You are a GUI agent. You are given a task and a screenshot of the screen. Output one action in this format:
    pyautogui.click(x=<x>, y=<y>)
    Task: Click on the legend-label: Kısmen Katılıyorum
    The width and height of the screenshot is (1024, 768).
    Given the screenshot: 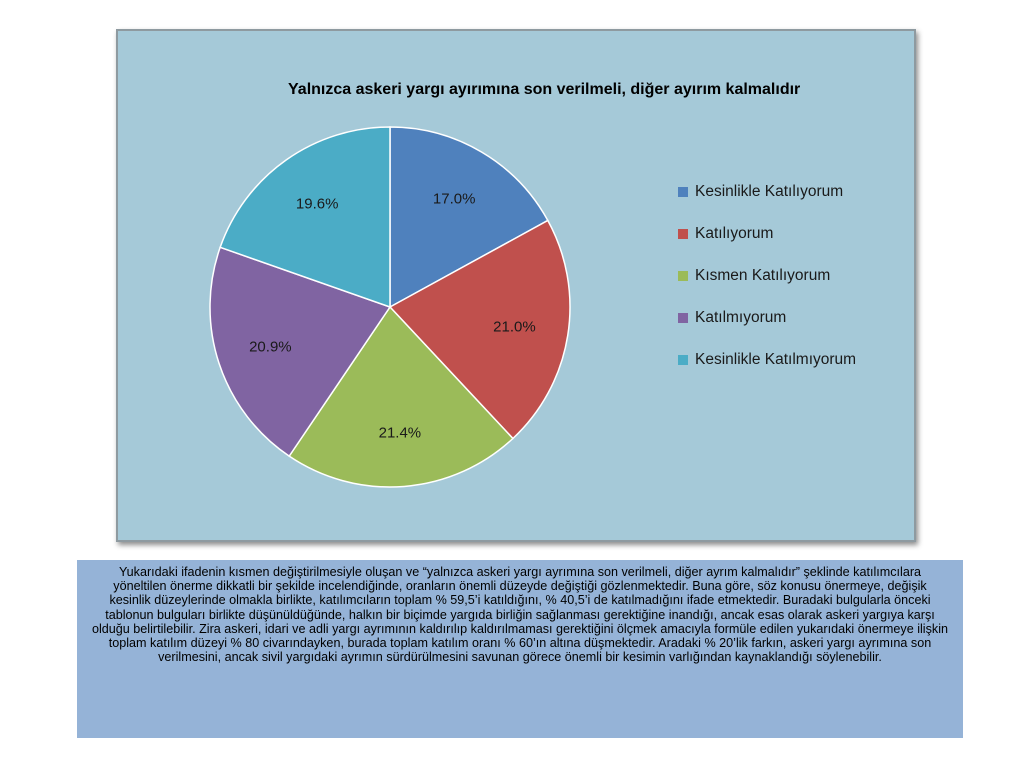 What is the action you would take?
    pyautogui.click(x=763, y=275)
    